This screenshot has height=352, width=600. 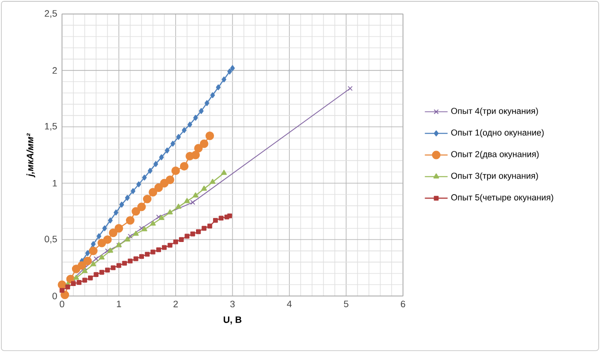 I want to click on legend-label: Опыт 4(три окунания), so click(x=494, y=112).